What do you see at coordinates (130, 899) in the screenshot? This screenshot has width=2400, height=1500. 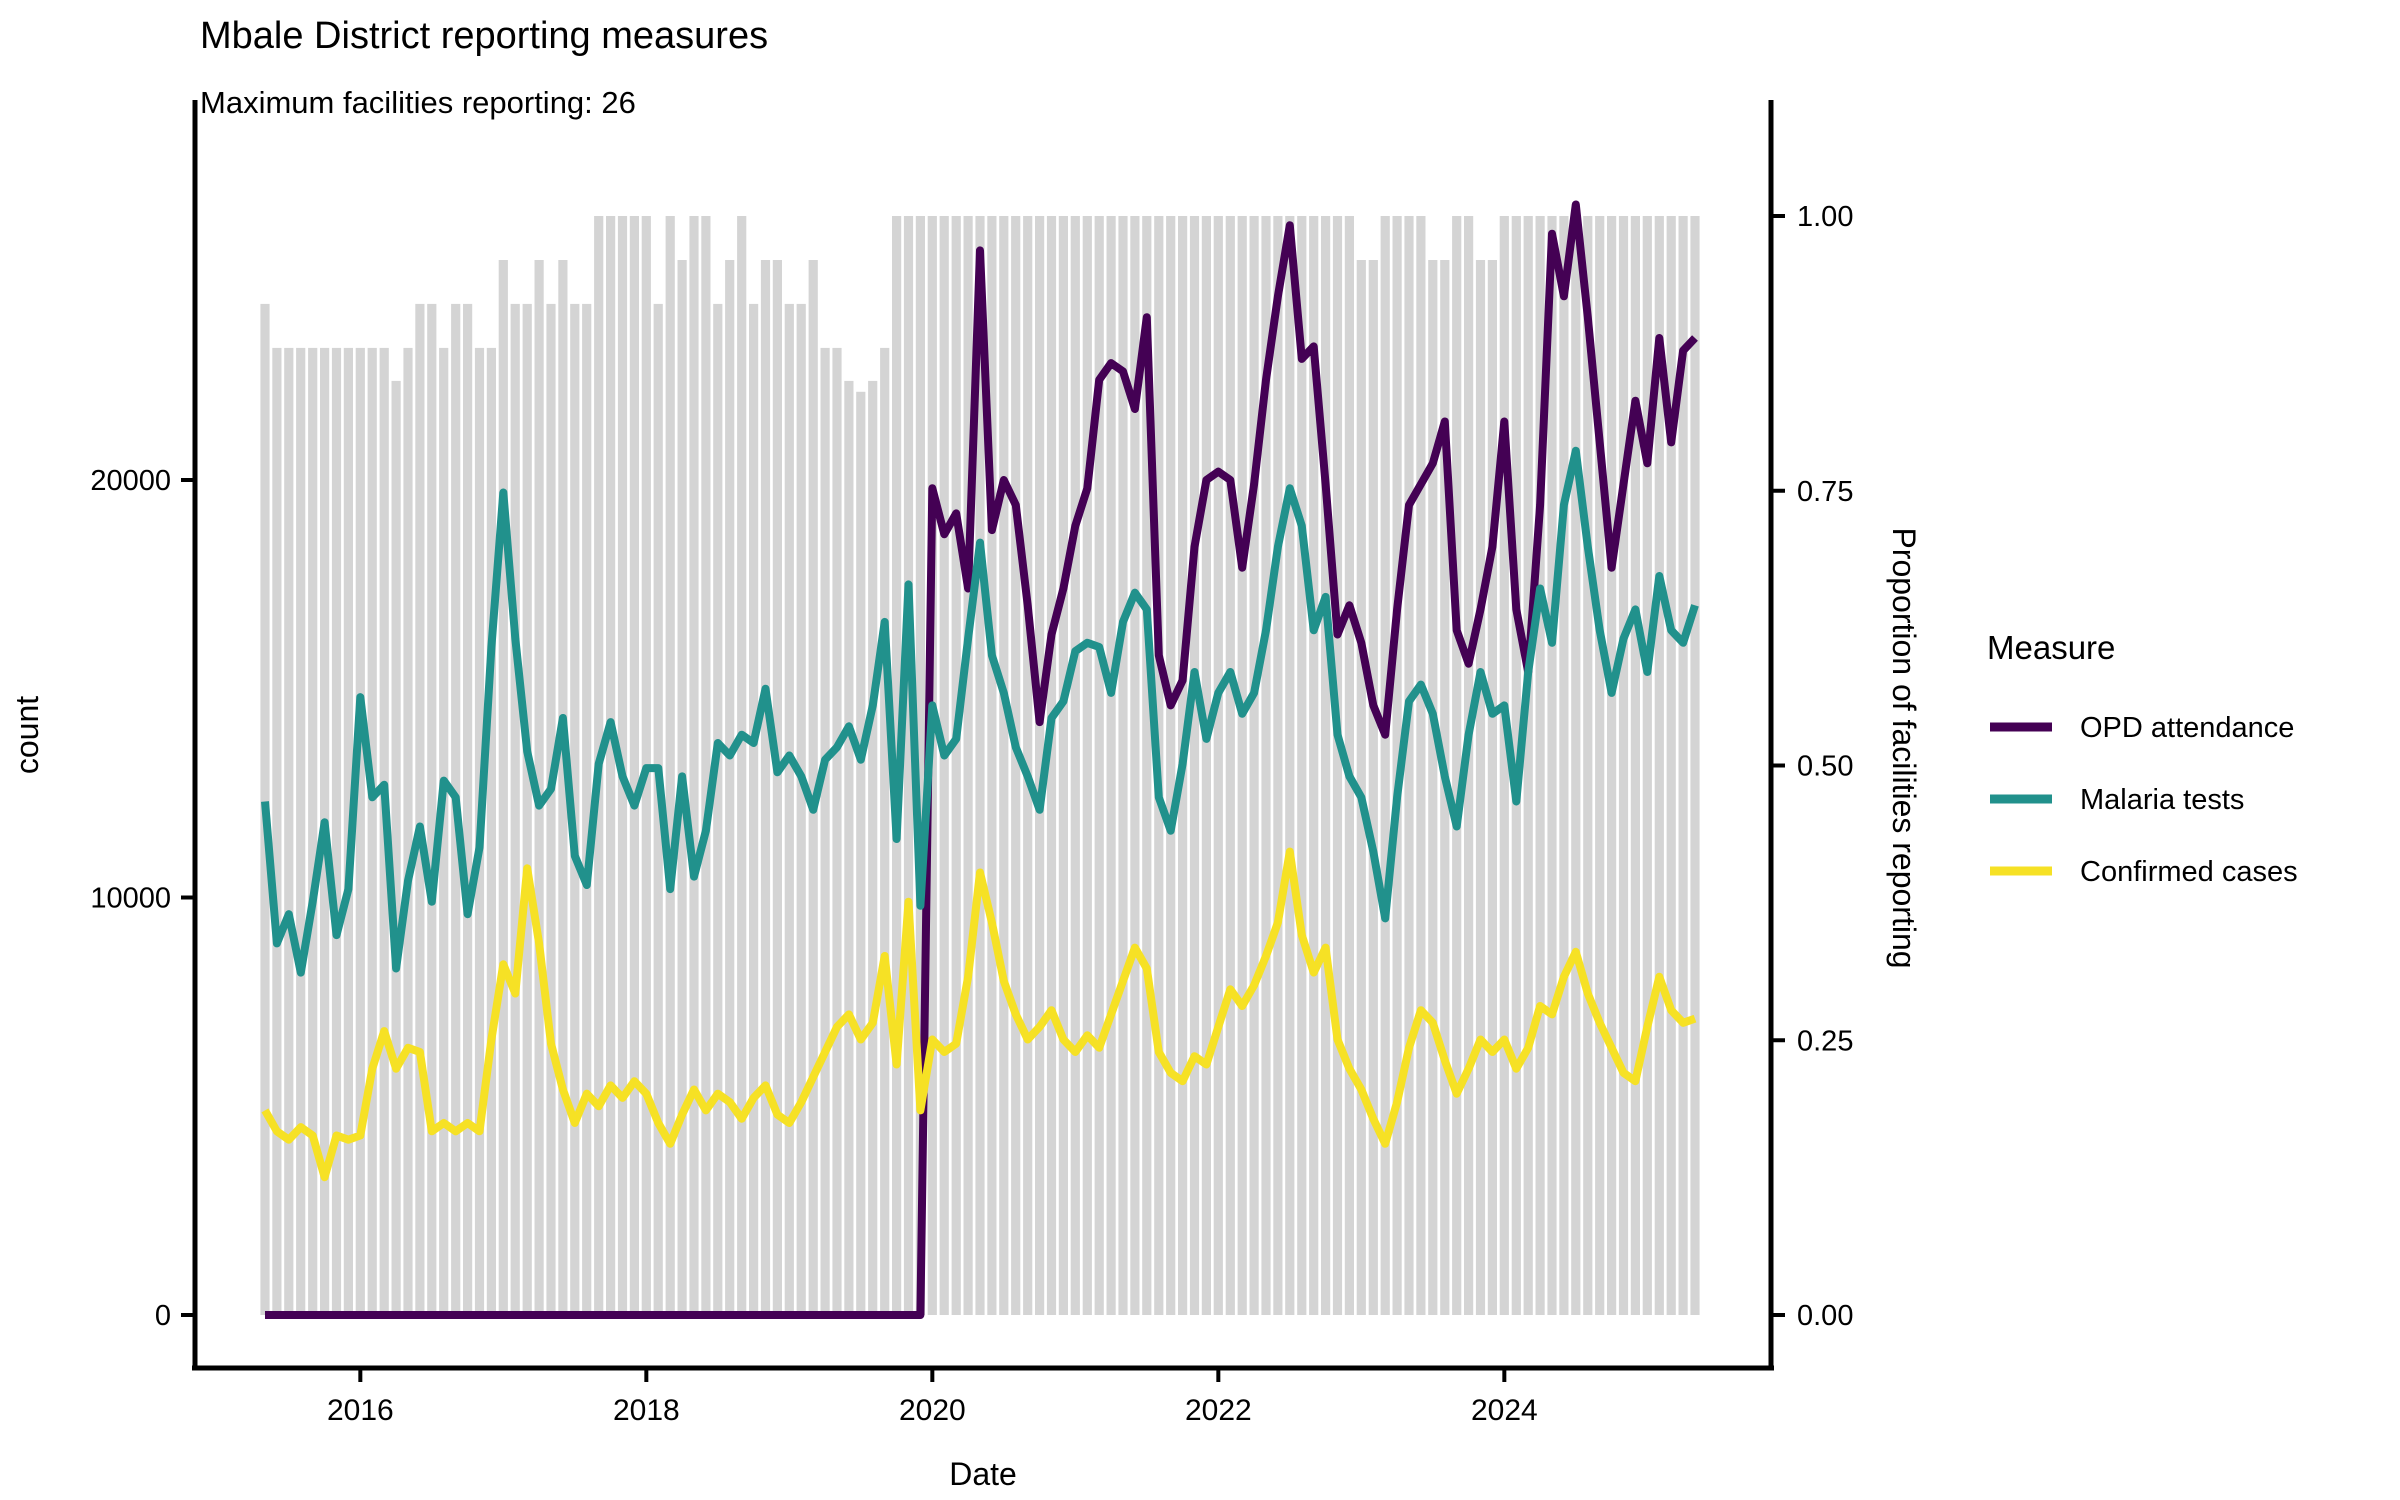 I see `count-tick-label: 10000` at bounding box center [130, 899].